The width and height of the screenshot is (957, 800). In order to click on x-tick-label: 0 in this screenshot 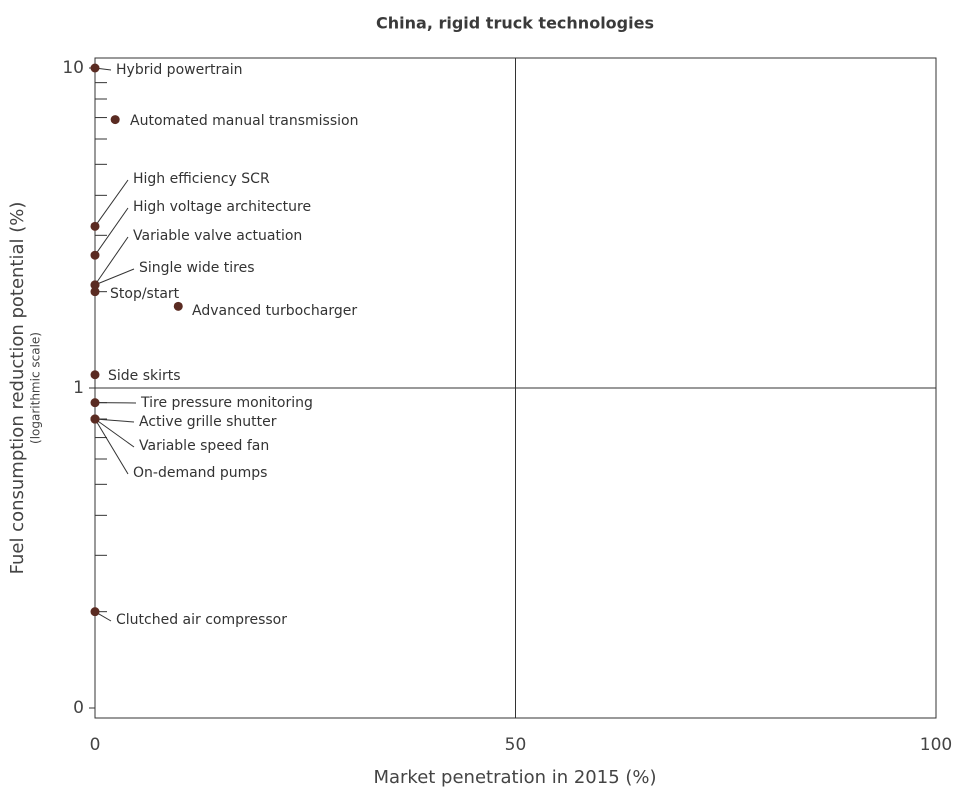, I will do `click(95, 745)`.